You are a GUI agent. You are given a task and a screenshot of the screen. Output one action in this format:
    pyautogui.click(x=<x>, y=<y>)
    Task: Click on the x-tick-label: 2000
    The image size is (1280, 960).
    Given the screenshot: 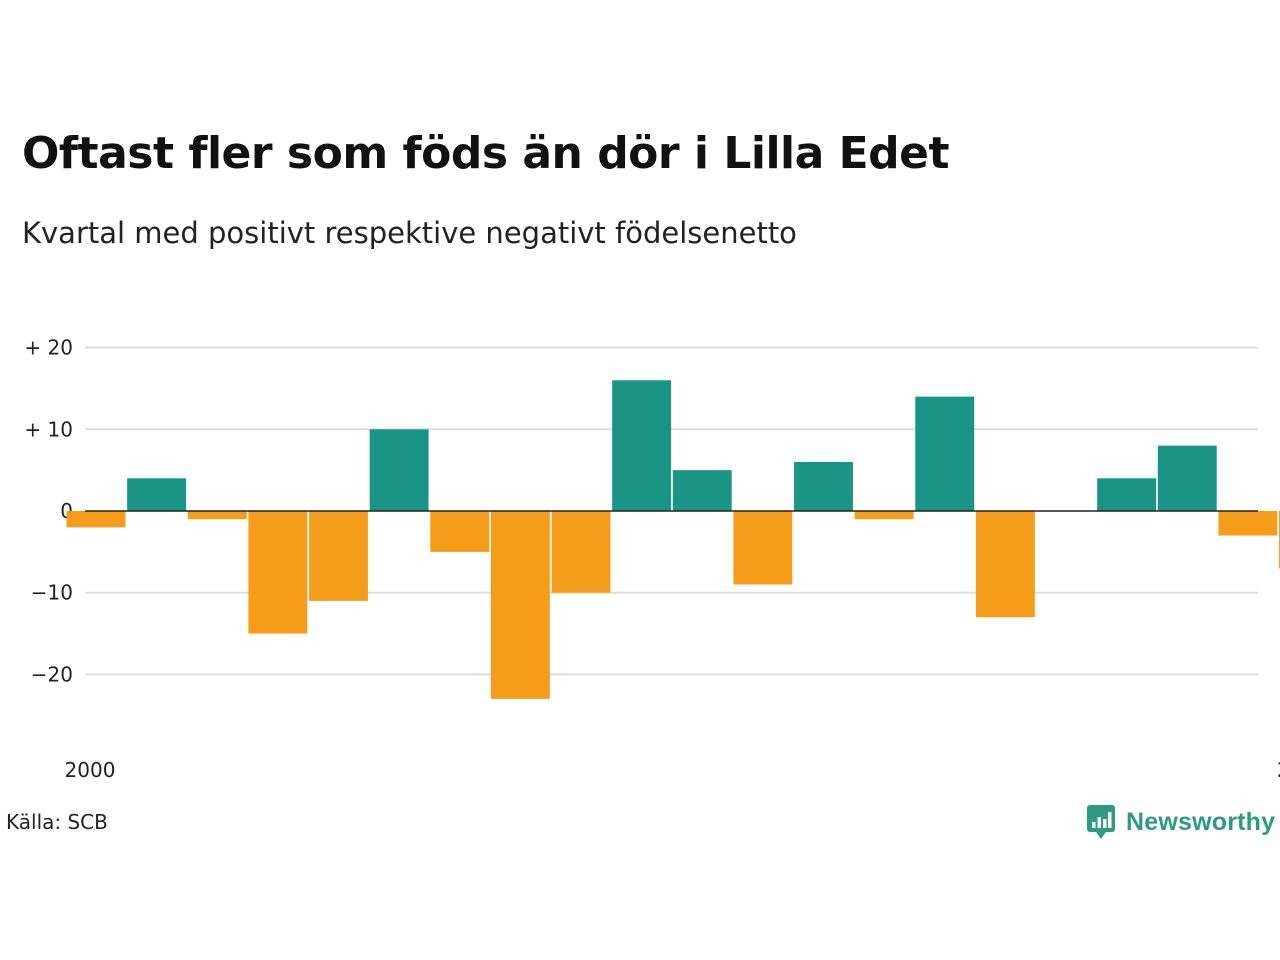 What is the action you would take?
    pyautogui.click(x=90, y=770)
    